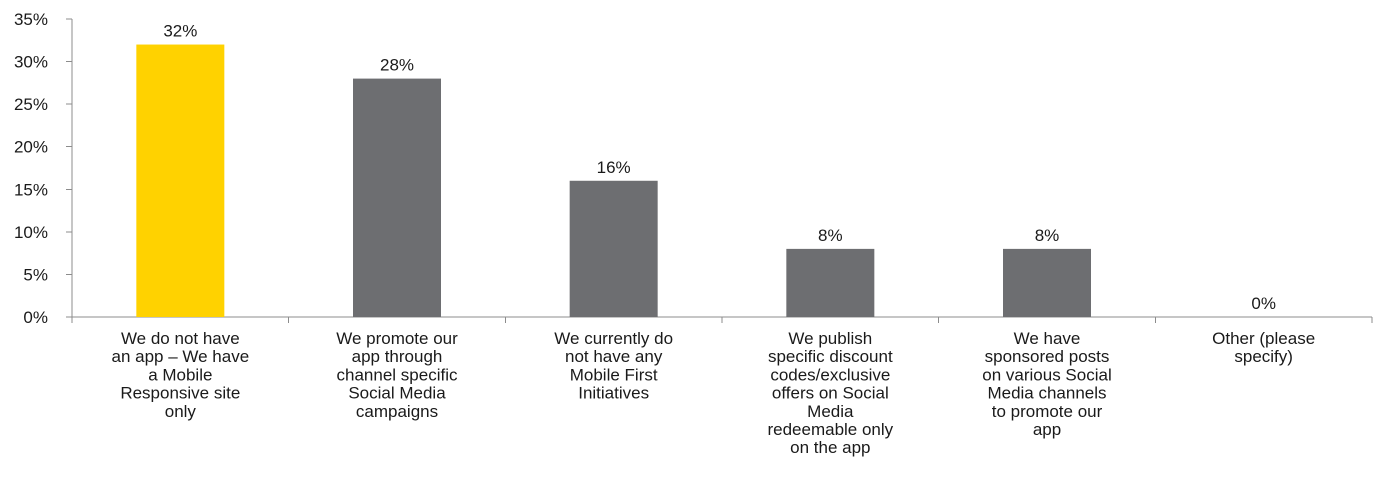 The height and width of the screenshot is (484, 1378). I want to click on category-label-line: Media channels, so click(1046, 393).